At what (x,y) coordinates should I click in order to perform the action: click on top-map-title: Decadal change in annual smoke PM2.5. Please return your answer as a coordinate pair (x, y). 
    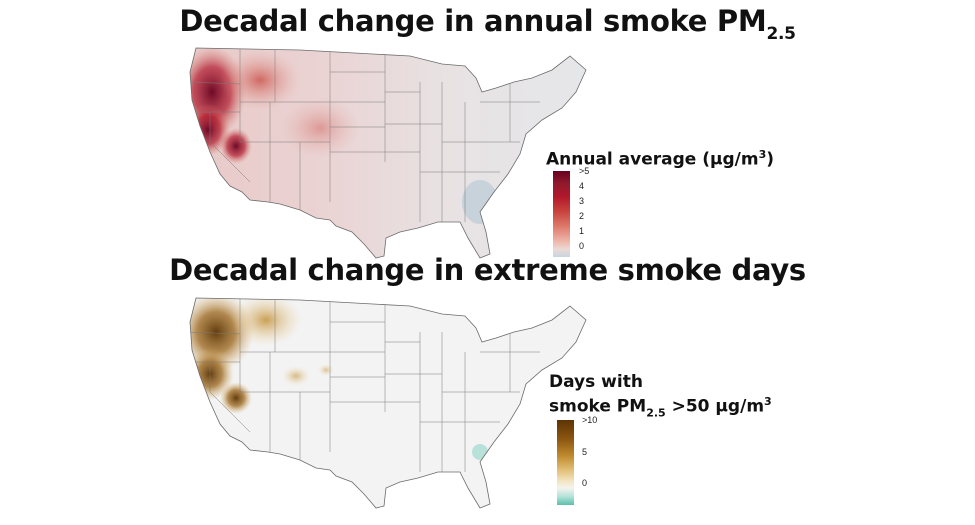
    Looking at the image, I should click on (487, 24).